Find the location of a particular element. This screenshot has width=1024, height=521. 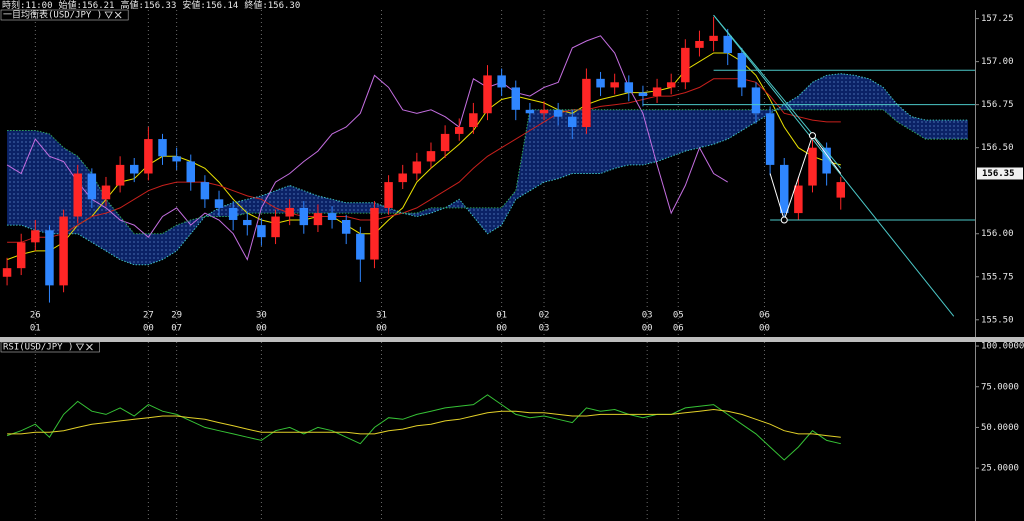

y-tick-label: 156.50 is located at coordinates (997, 148).